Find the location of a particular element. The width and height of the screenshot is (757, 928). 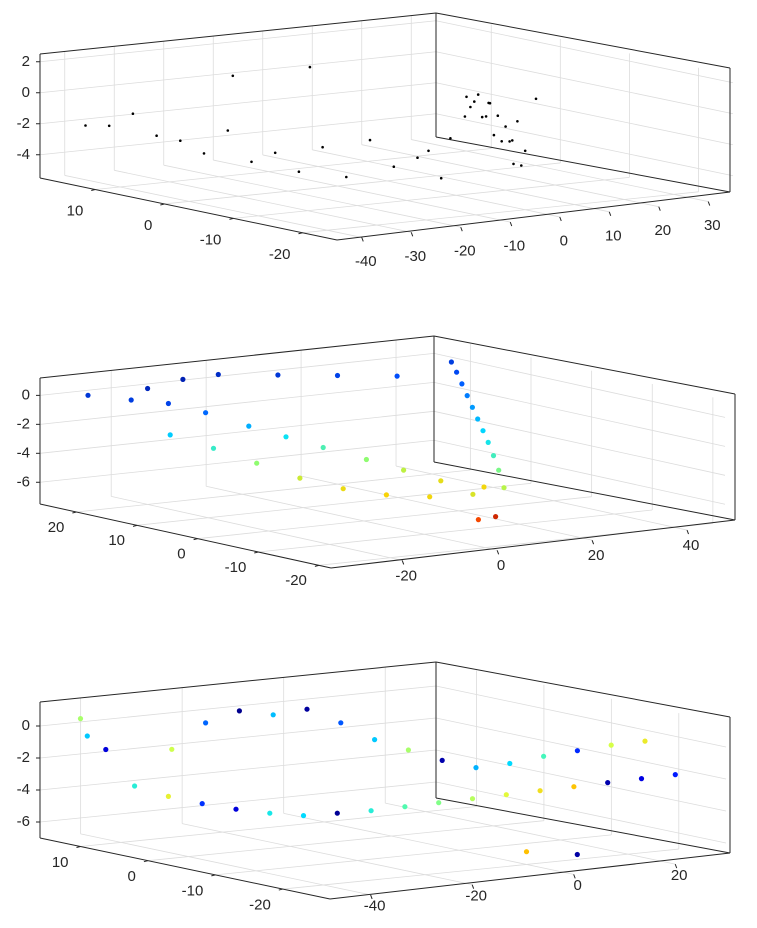

x-tick-label: 40 is located at coordinates (691, 545).